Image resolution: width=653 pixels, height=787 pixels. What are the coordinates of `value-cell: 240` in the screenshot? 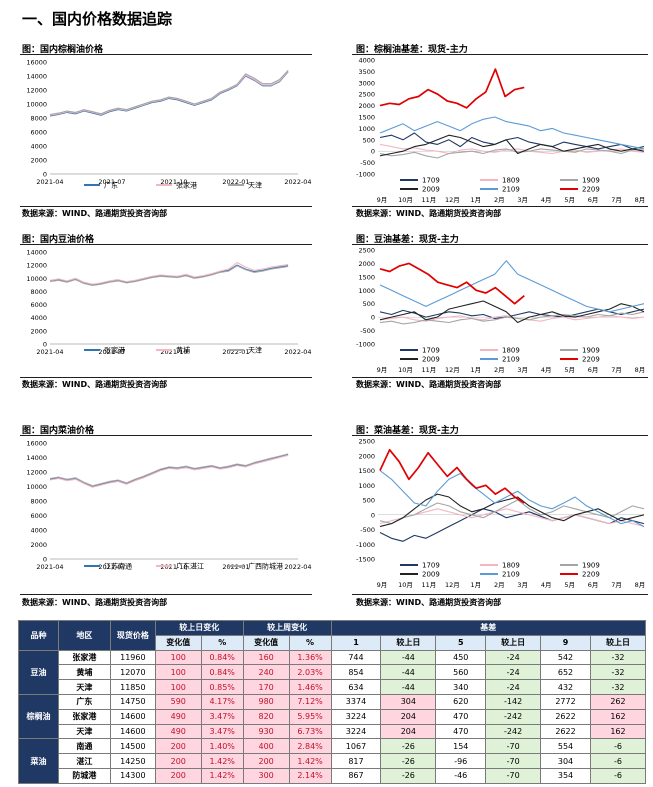 It's located at (266, 672).